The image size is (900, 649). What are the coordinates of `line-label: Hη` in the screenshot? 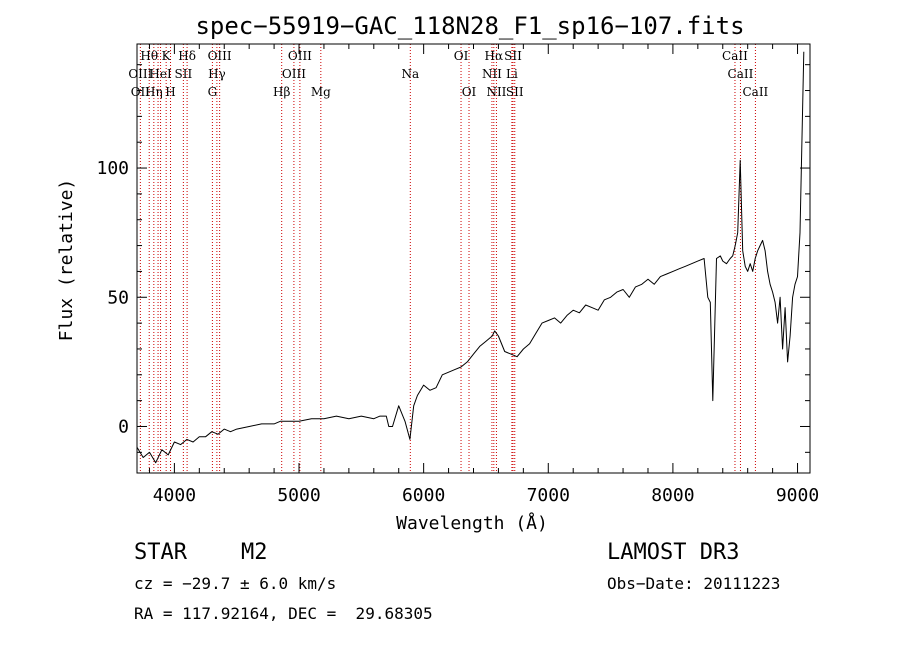 It's located at (154, 92).